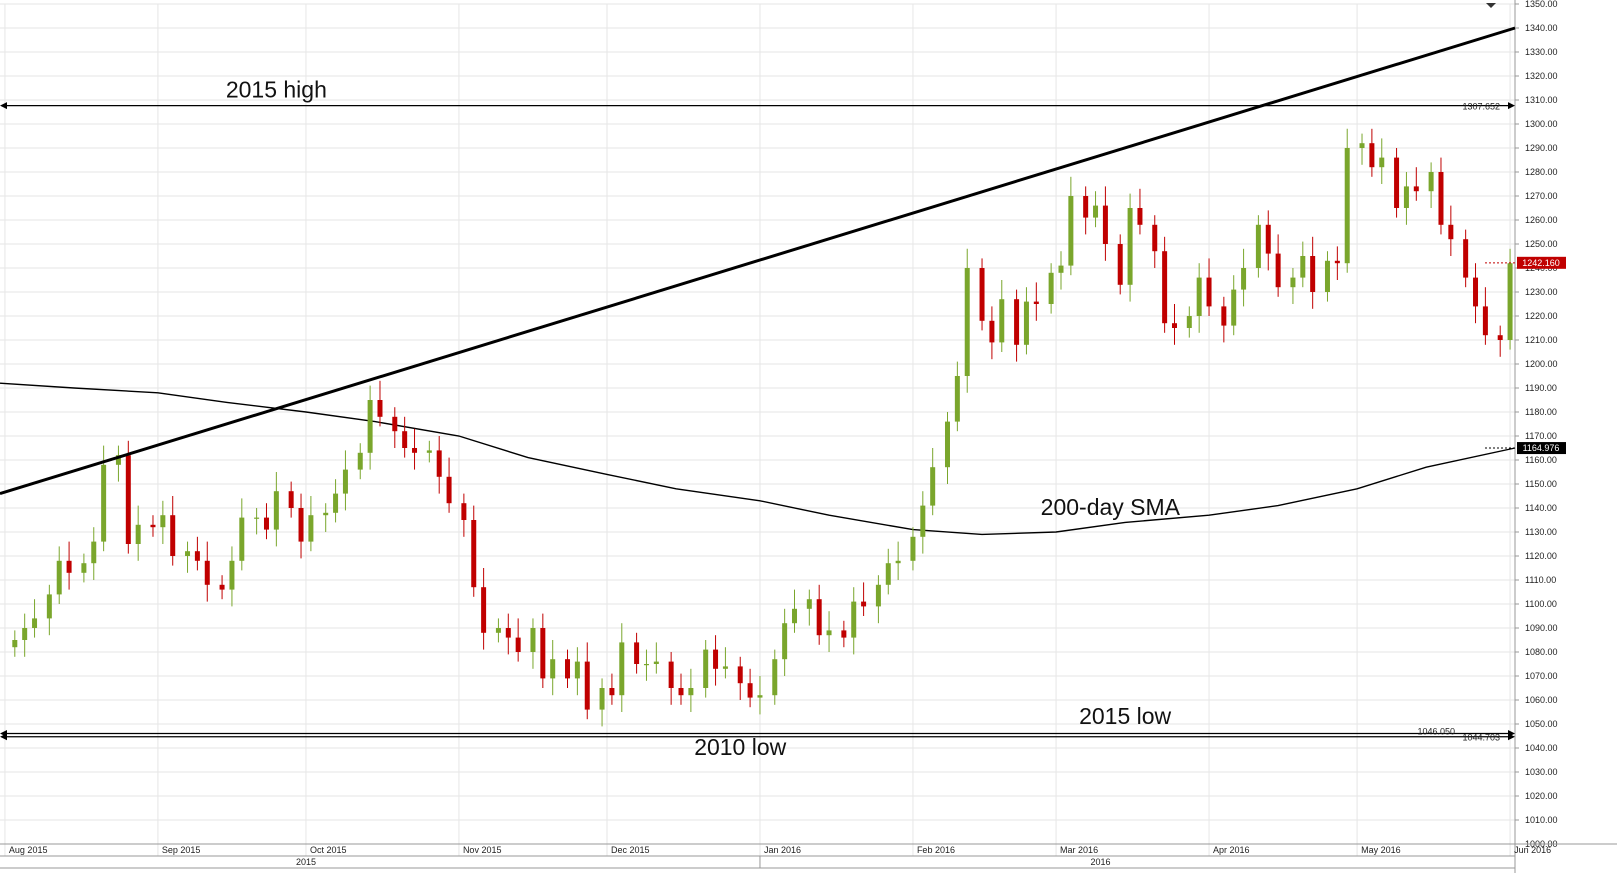 Image resolution: width=1617 pixels, height=894 pixels. I want to click on annotation: 2015 low, so click(1125, 716).